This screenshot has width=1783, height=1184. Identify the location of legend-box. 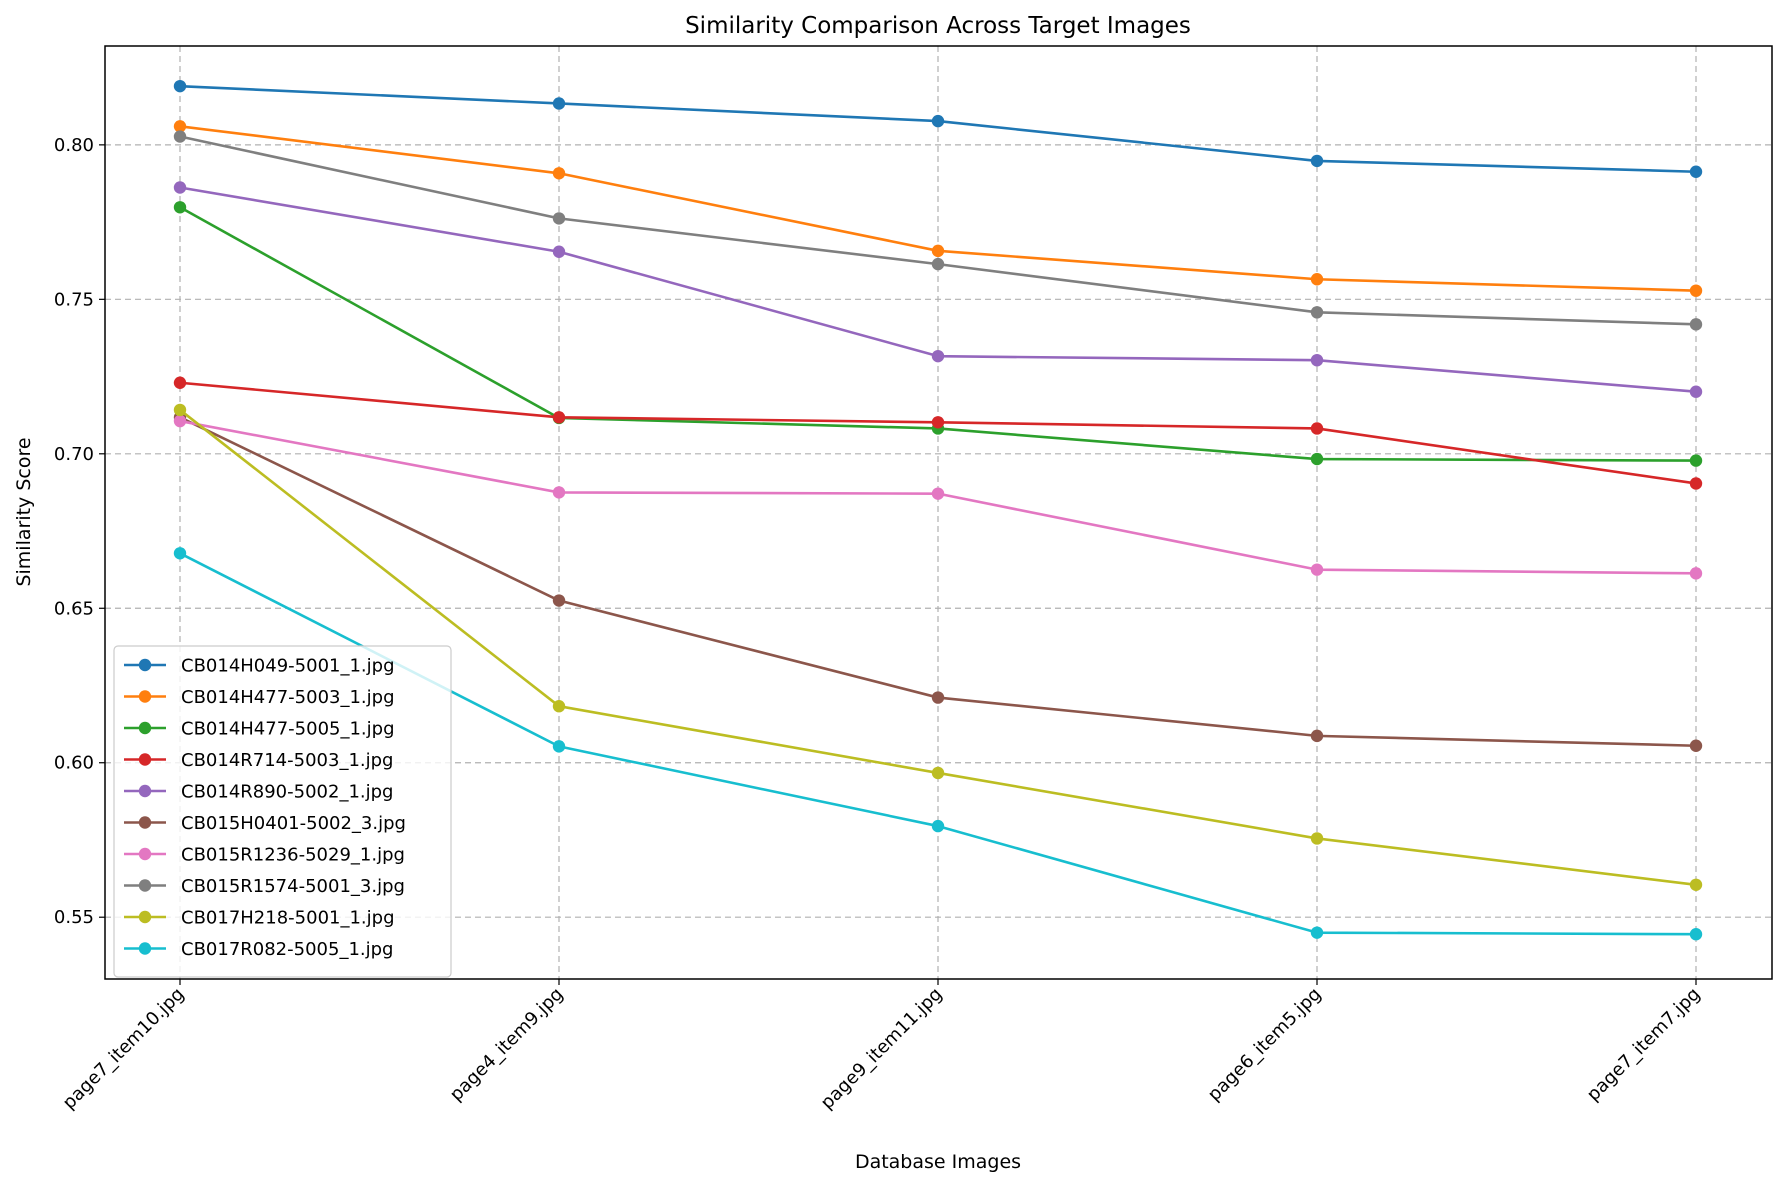
(282, 811).